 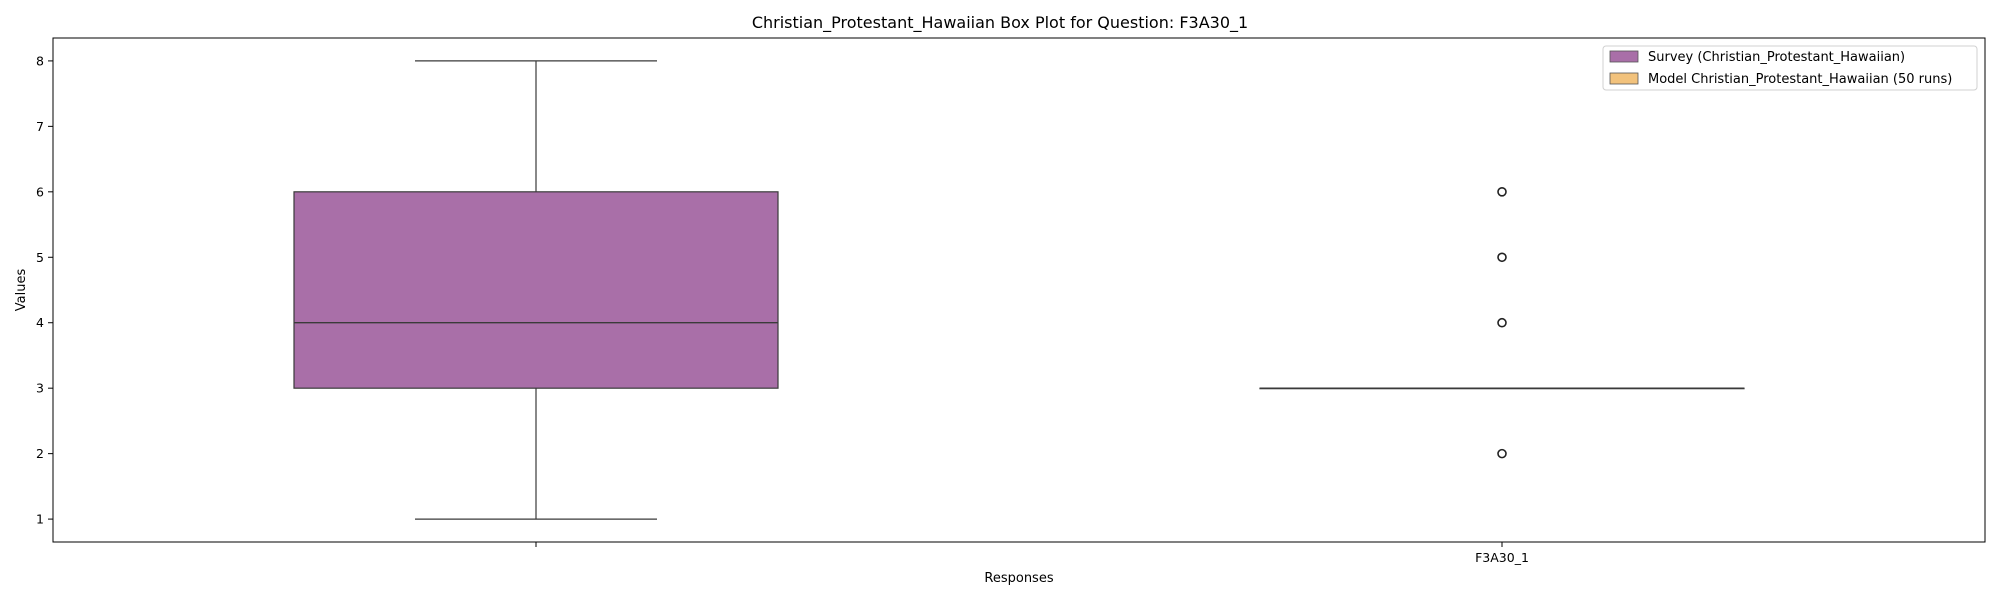 What do you see at coordinates (40, 388) in the screenshot?
I see `y-tick-label: 3` at bounding box center [40, 388].